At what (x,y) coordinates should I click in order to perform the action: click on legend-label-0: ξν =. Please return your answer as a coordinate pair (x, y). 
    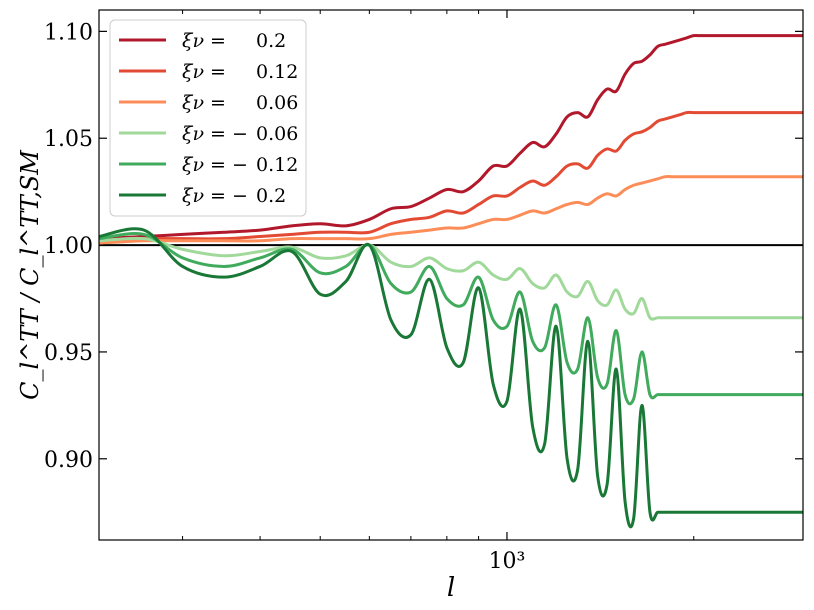
    Looking at the image, I should click on (204, 41).